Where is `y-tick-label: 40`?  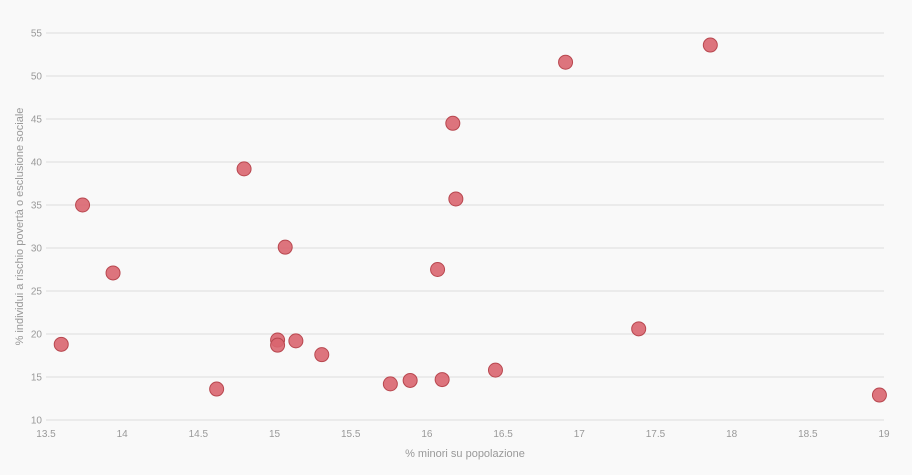
y-tick-label: 40 is located at coordinates (37, 163).